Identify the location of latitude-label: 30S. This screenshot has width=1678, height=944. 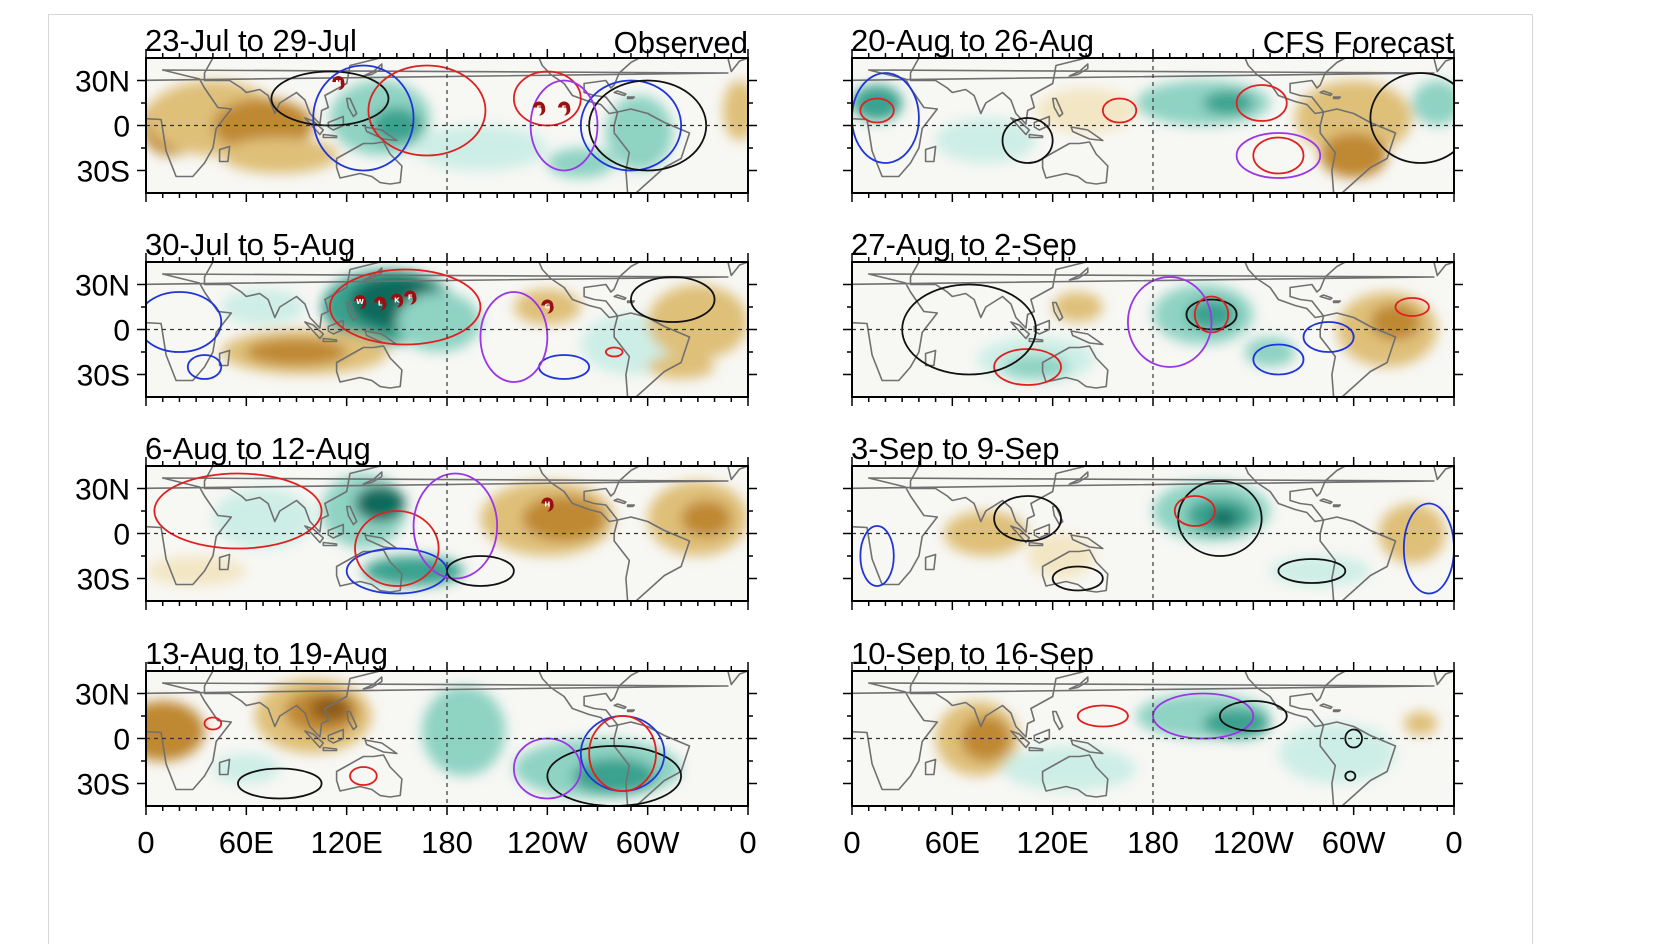
(103, 376).